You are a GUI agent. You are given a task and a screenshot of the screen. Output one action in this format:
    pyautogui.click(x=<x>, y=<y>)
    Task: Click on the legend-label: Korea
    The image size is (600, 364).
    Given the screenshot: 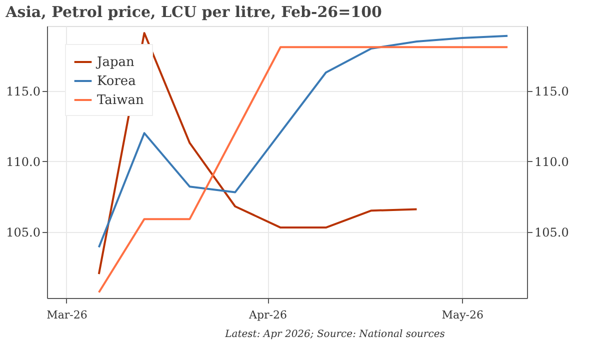 What is the action you would take?
    pyautogui.click(x=116, y=81)
    